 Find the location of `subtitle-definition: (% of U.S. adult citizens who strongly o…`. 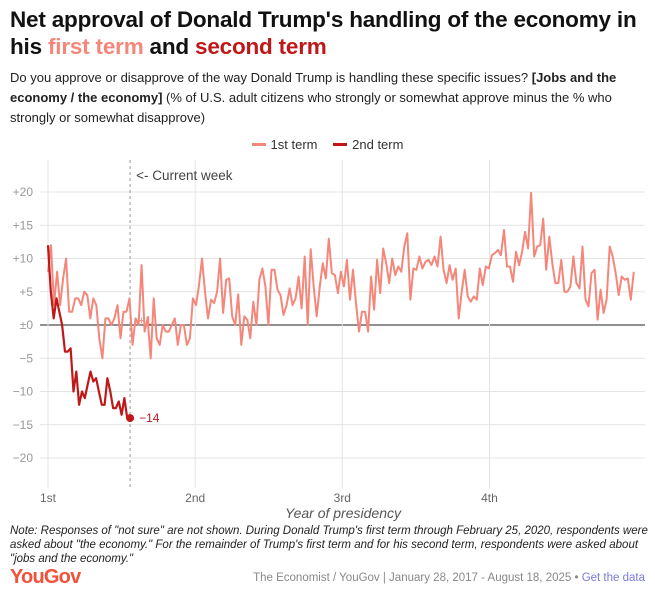

subtitle-definition: (% of U.S. adult citizens who strongly o… is located at coordinates (311, 107).